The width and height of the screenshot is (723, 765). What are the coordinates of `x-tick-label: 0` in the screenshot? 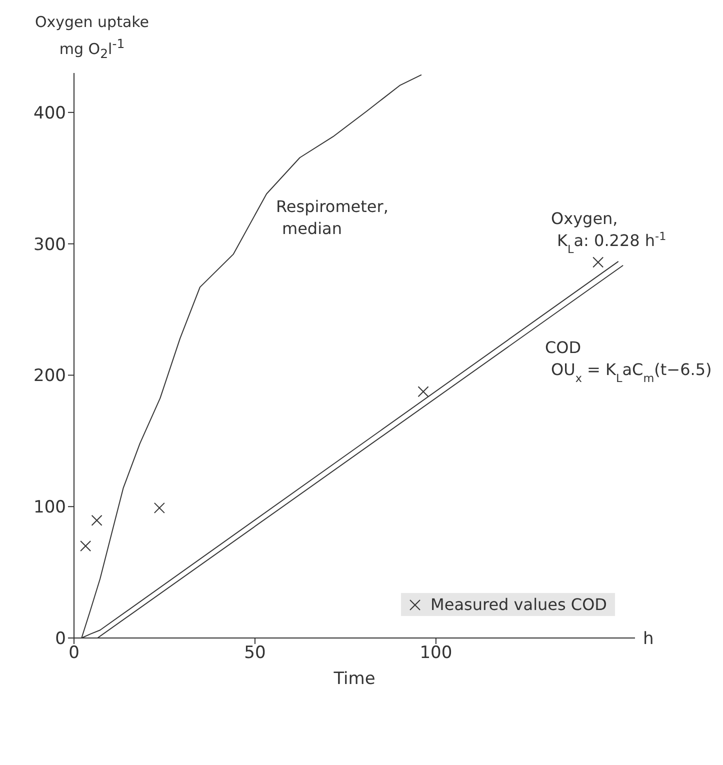 It's located at (74, 653).